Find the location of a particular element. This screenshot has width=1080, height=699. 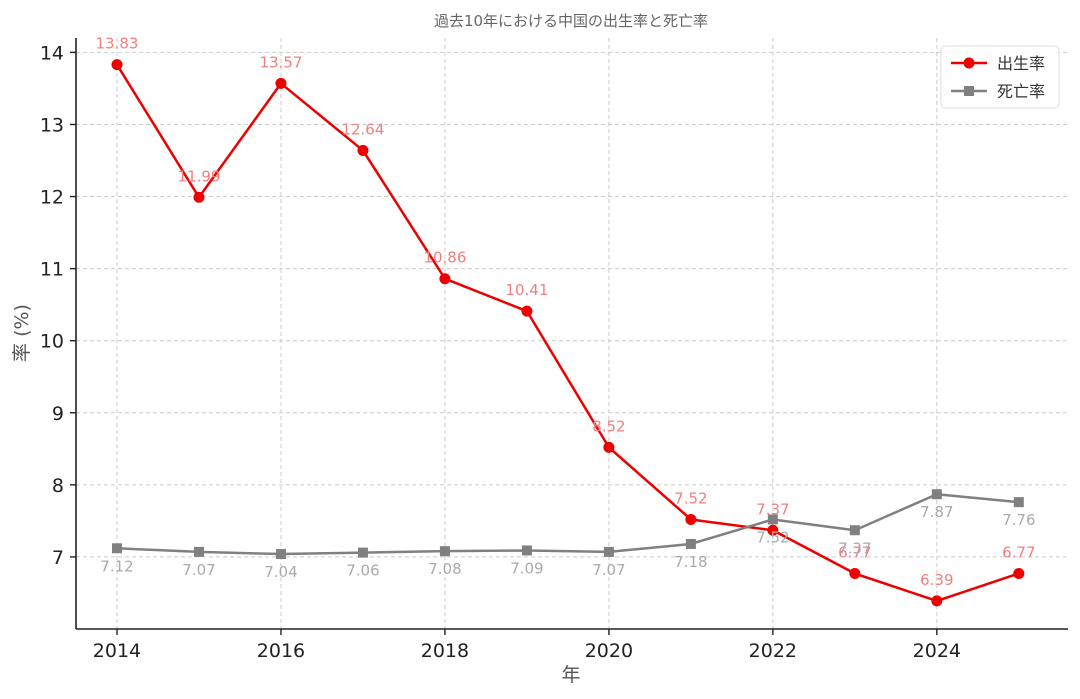

series-2-data-label: 7.52 is located at coordinates (772, 537).